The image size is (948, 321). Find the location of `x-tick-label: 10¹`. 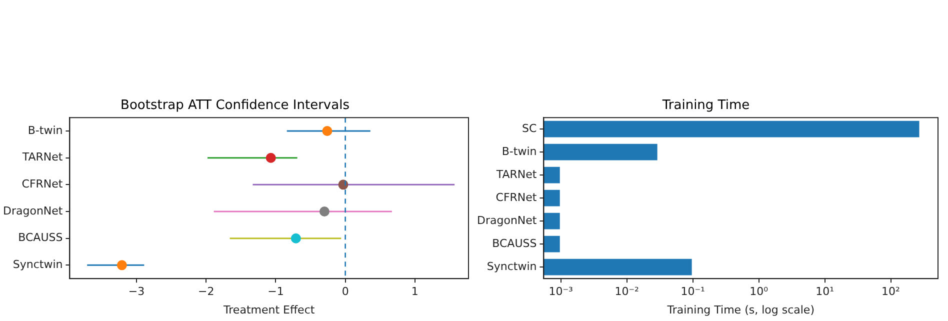

x-tick-label: 10¹ is located at coordinates (825, 291).